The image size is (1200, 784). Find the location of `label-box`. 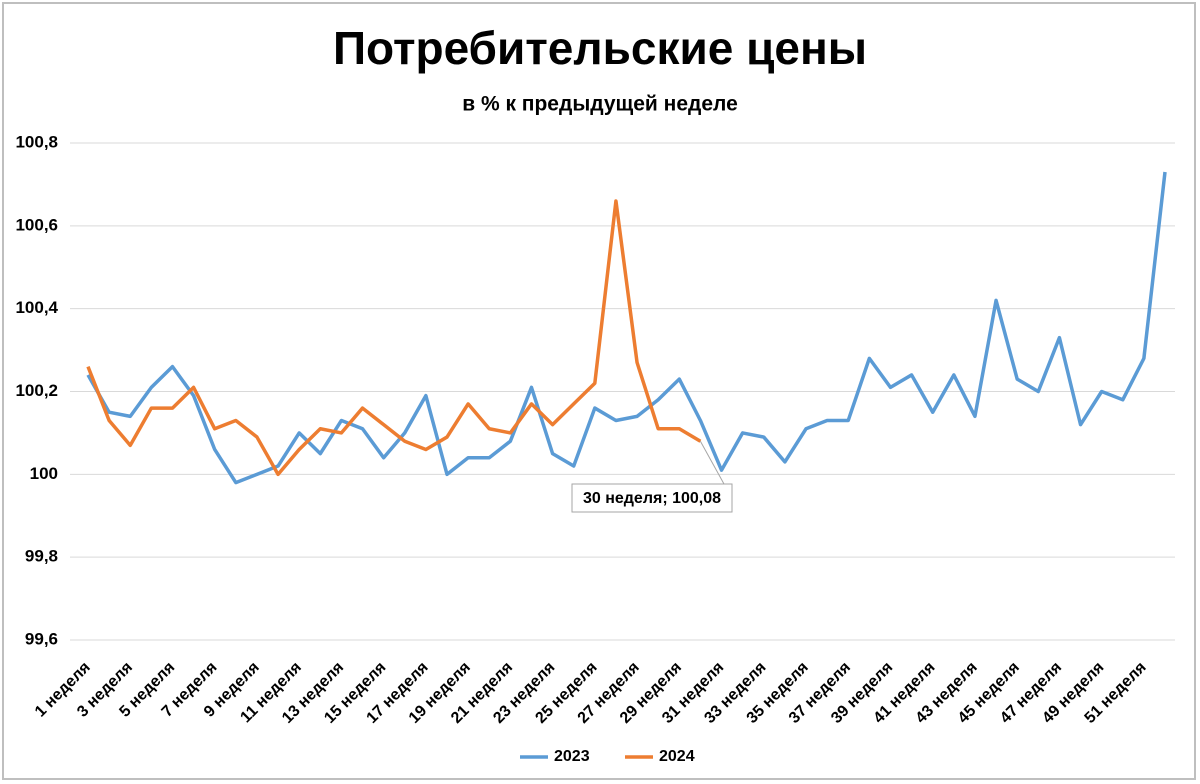

label-box is located at coordinates (652, 498).